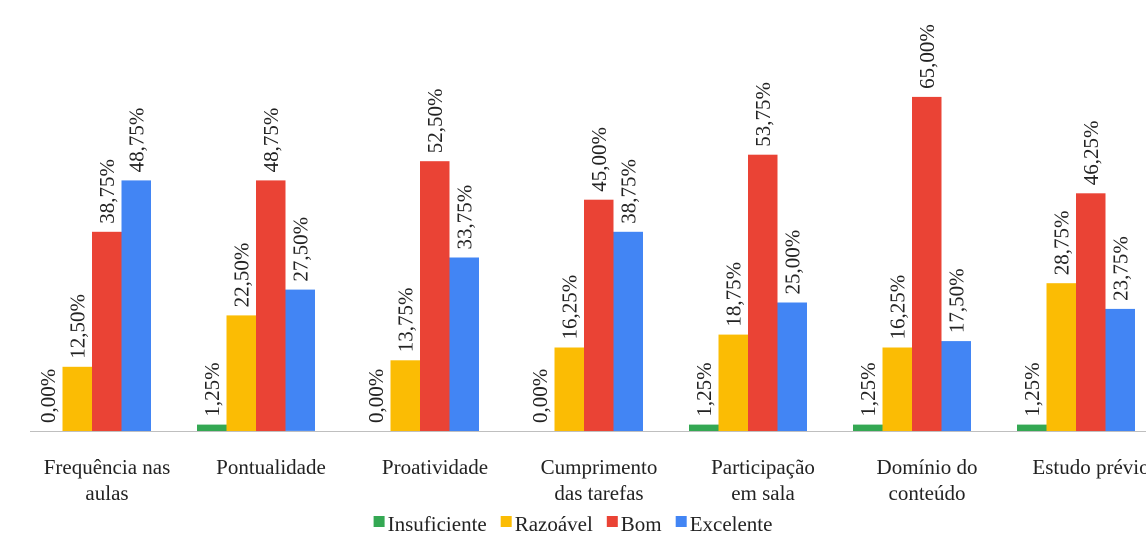 Image resolution: width=1146 pixels, height=541 pixels. What do you see at coordinates (927, 493) in the screenshot?
I see `category-label: conteúdo` at bounding box center [927, 493].